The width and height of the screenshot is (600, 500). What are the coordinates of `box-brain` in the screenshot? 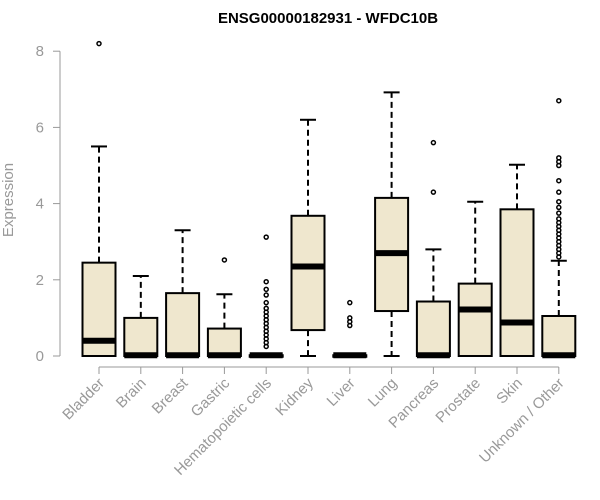 It's located at (141, 316).